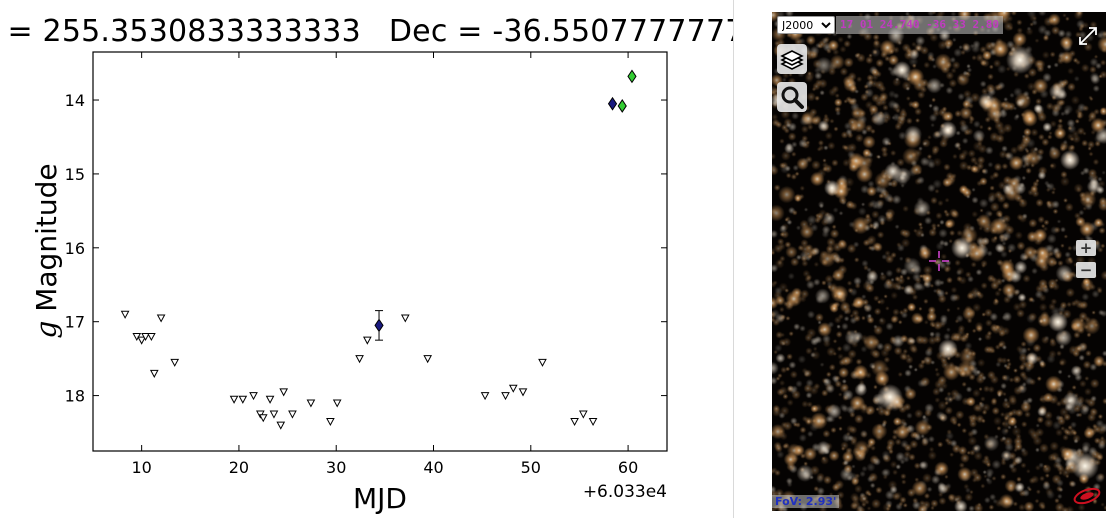 The width and height of the screenshot is (1114, 518). I want to click on x-tick-label: 30, so click(336, 467).